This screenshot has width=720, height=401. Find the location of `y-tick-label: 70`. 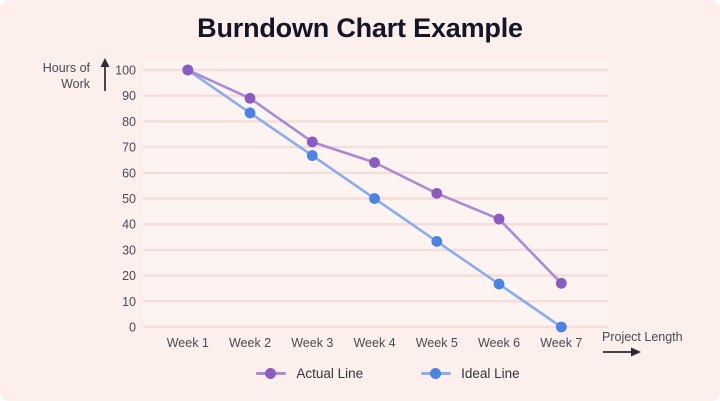

y-tick-label: 70 is located at coordinates (129, 148).